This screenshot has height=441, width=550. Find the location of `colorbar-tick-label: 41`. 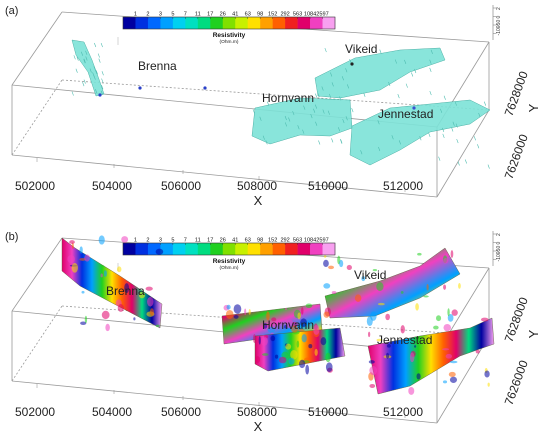

colorbar-tick-label: 41 is located at coordinates (235, 15).